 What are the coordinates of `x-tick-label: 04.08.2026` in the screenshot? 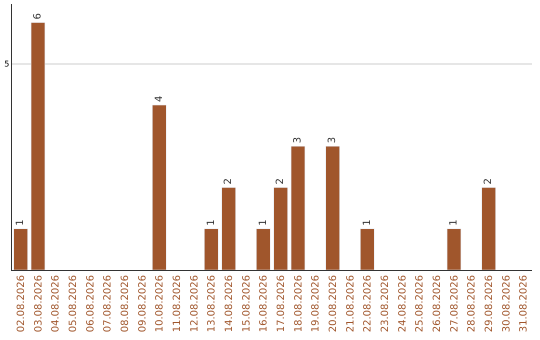 It's located at (56, 303).